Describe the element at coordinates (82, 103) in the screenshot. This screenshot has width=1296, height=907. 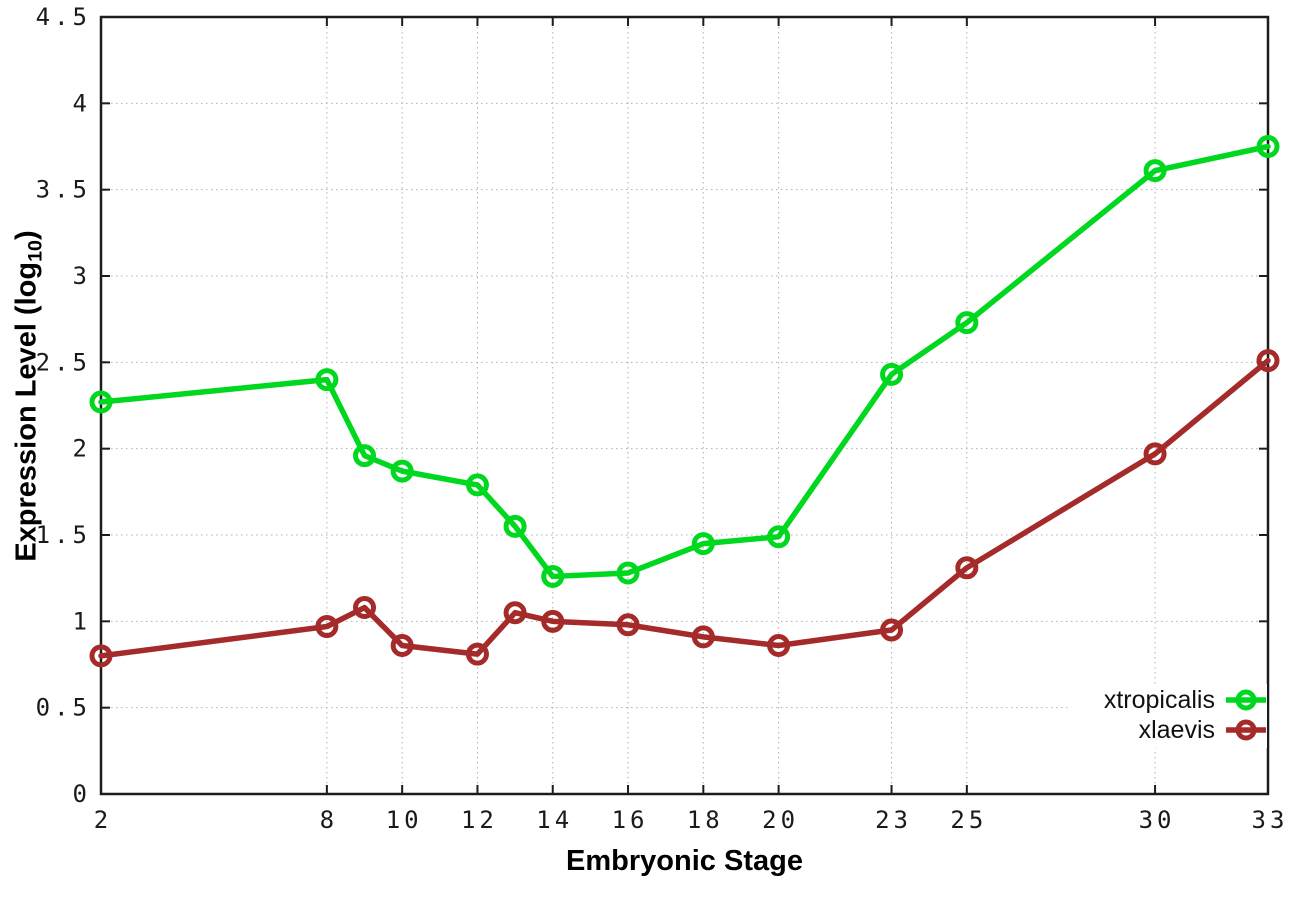
I see `y-tick-label: 4` at that location.